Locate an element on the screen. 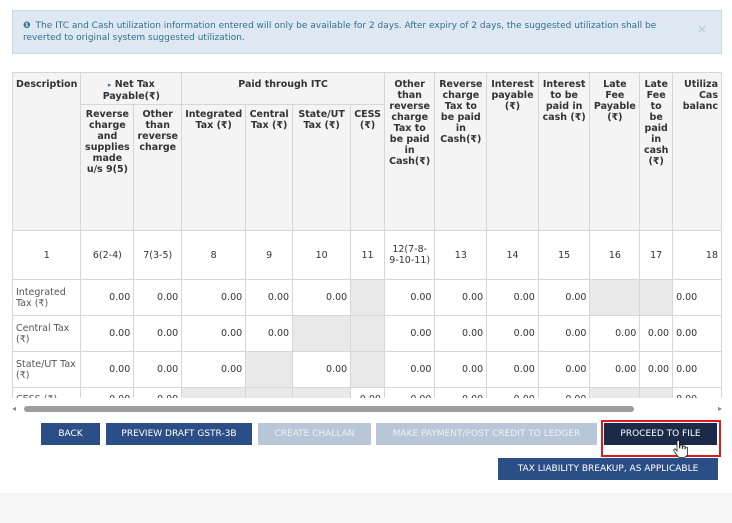 This screenshot has height=523, width=732. table-row: CESS (₹)0.000.000.000.000.000.000.000.00 is located at coordinates (367, 392).